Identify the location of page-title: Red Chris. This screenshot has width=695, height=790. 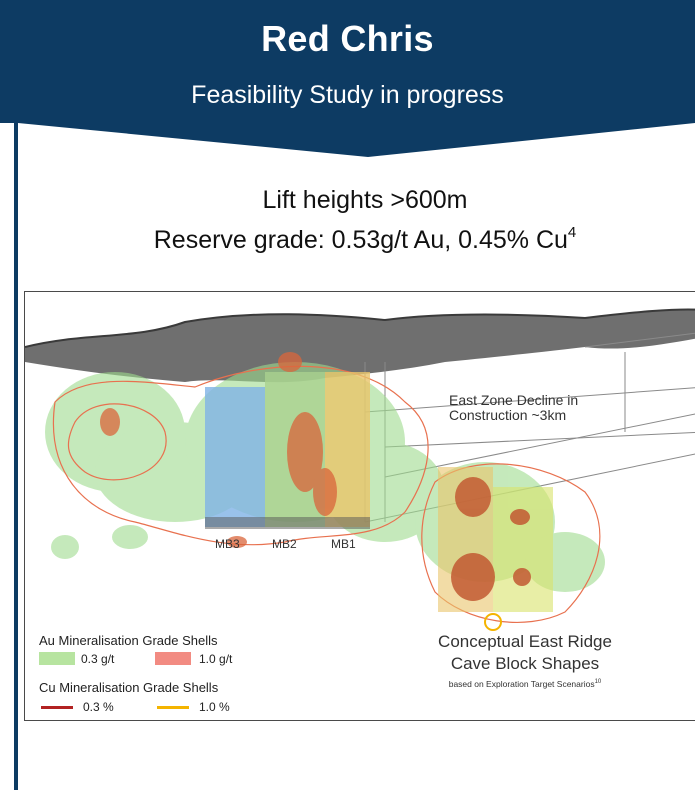
(347, 38).